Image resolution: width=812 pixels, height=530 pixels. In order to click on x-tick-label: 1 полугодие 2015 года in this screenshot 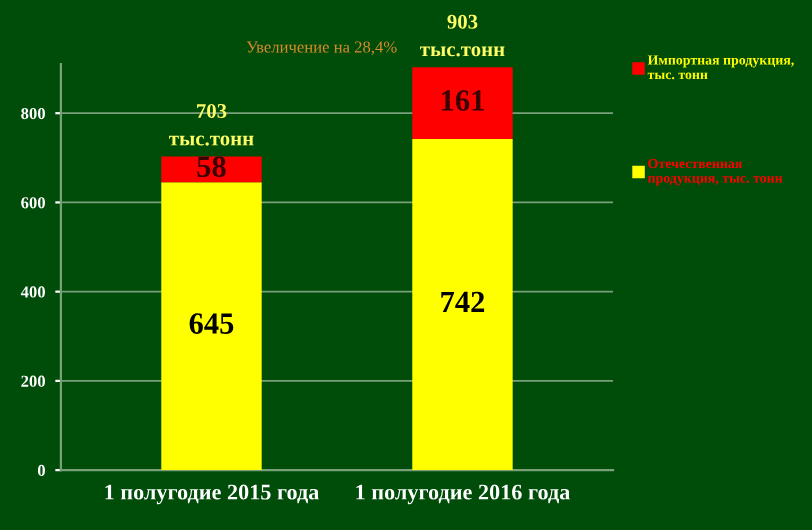, I will do `click(212, 494)`.